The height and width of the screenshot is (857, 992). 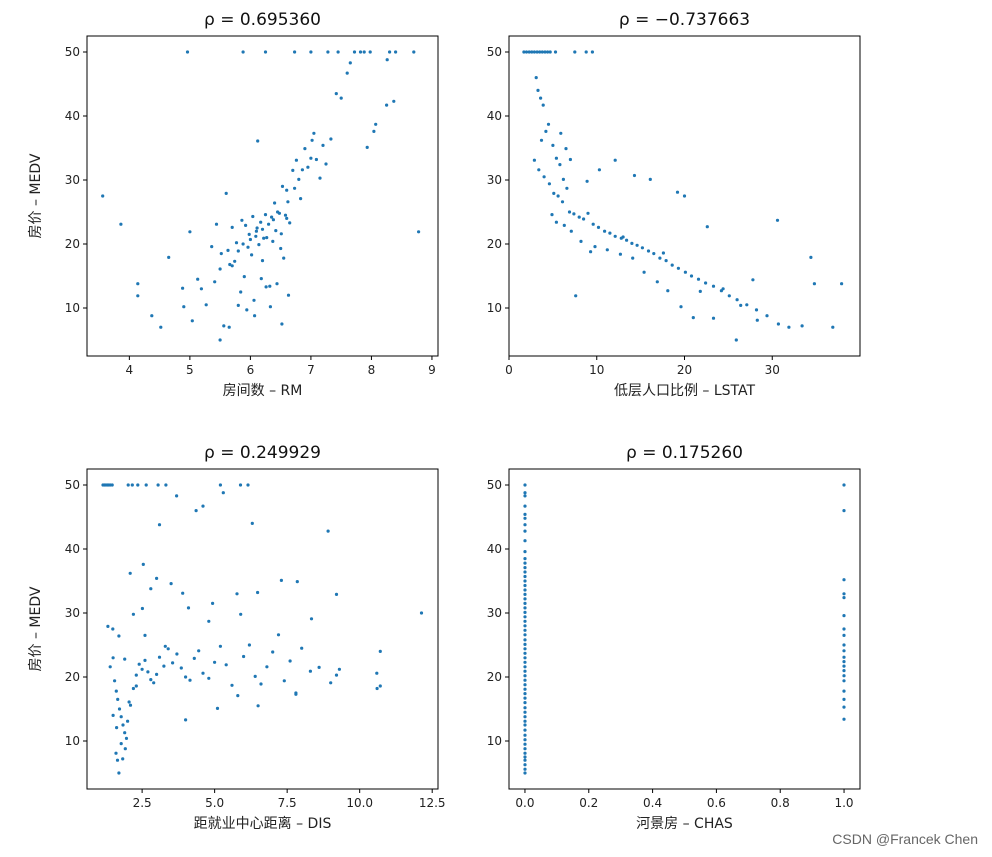 I want to click on x-tick-label: 5, so click(x=190, y=370).